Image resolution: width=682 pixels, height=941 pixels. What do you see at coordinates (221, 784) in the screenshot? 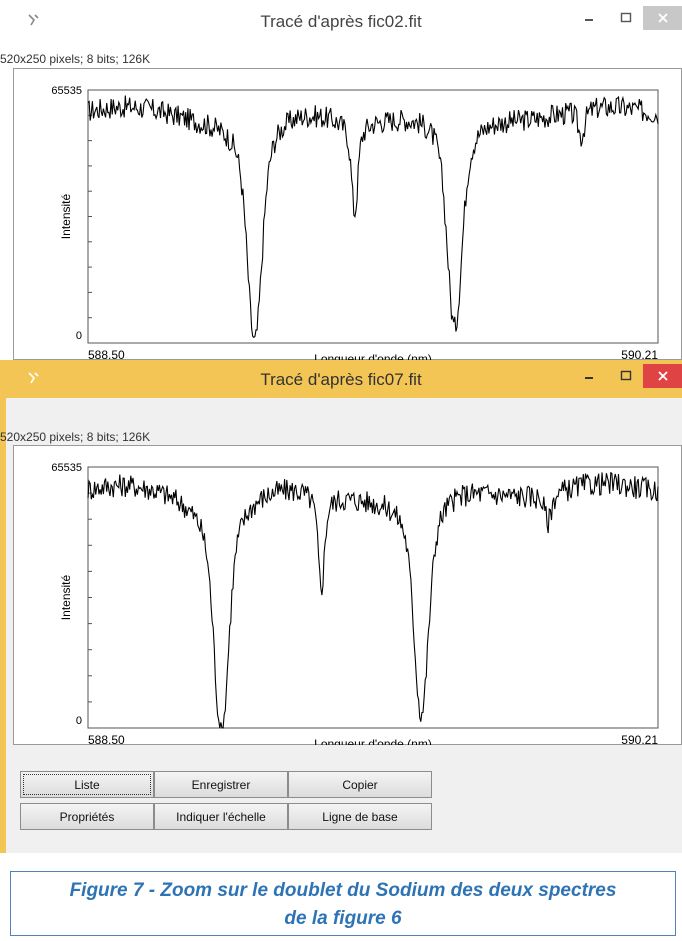
I see `enregistrer-button: Enregistrer` at bounding box center [221, 784].